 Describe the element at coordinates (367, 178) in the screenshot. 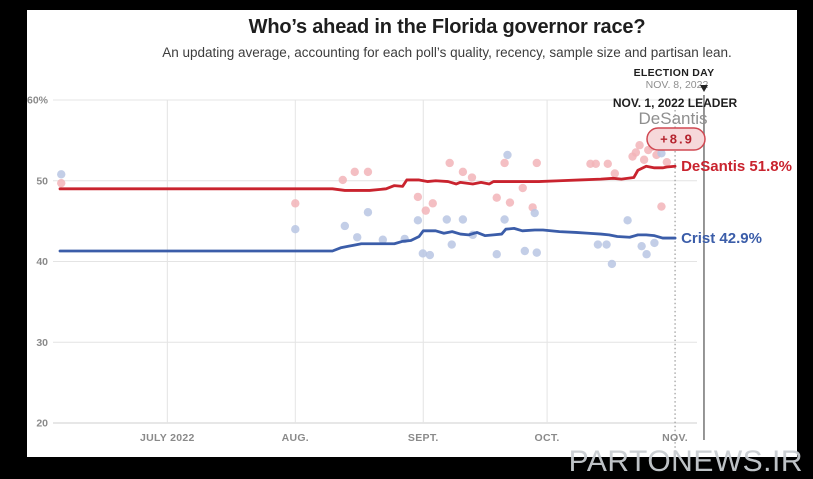

I see `trend-line-desantis` at that location.